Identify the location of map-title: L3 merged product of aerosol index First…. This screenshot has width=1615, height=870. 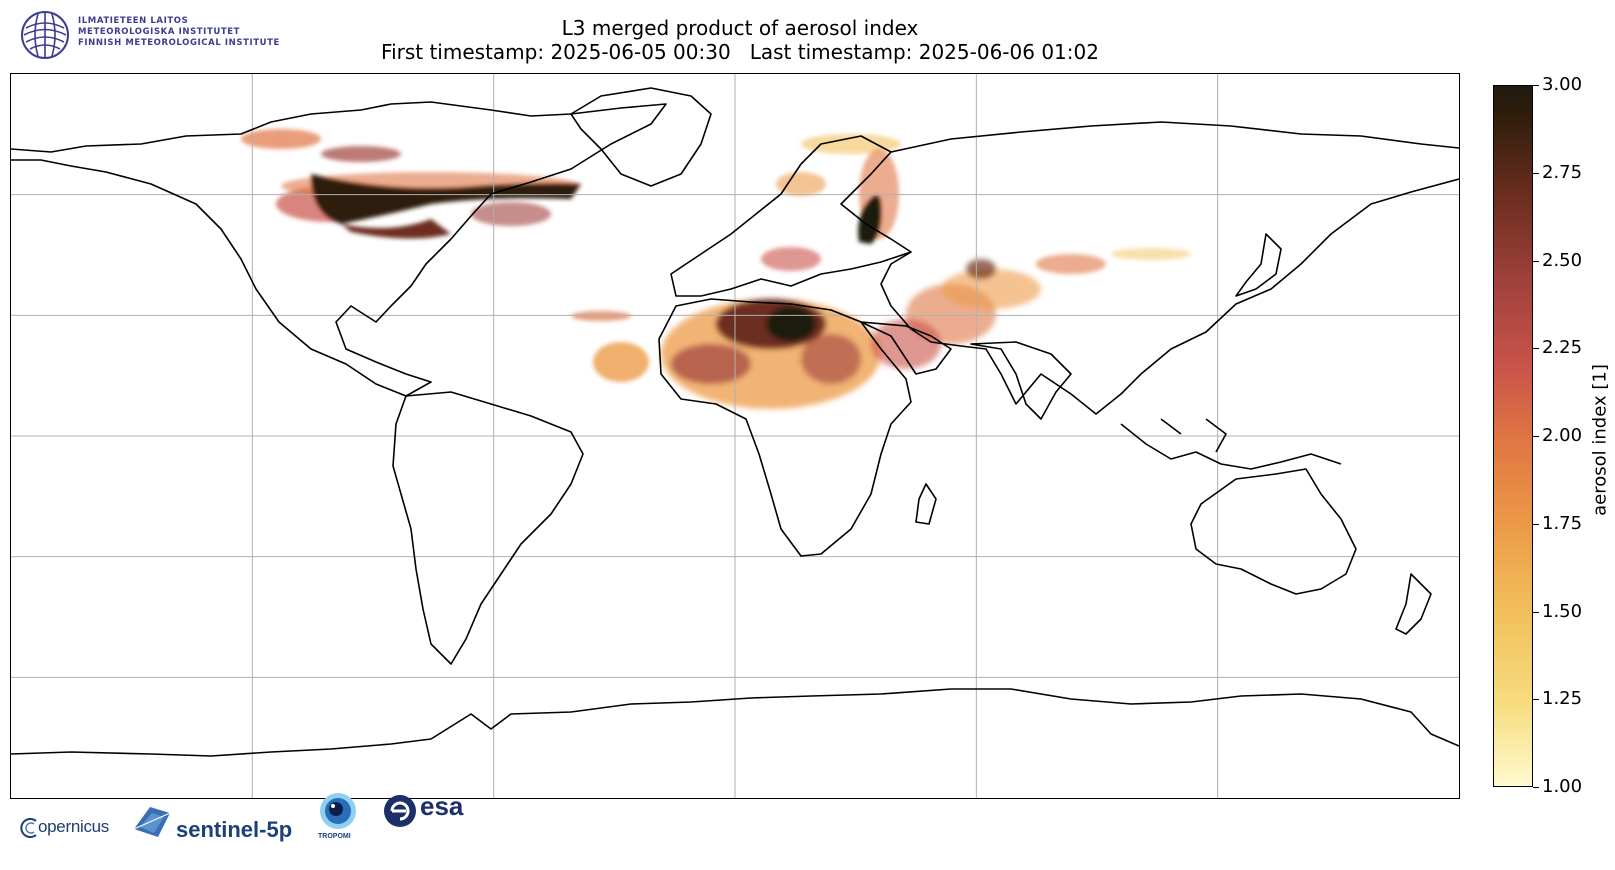
(740, 40).